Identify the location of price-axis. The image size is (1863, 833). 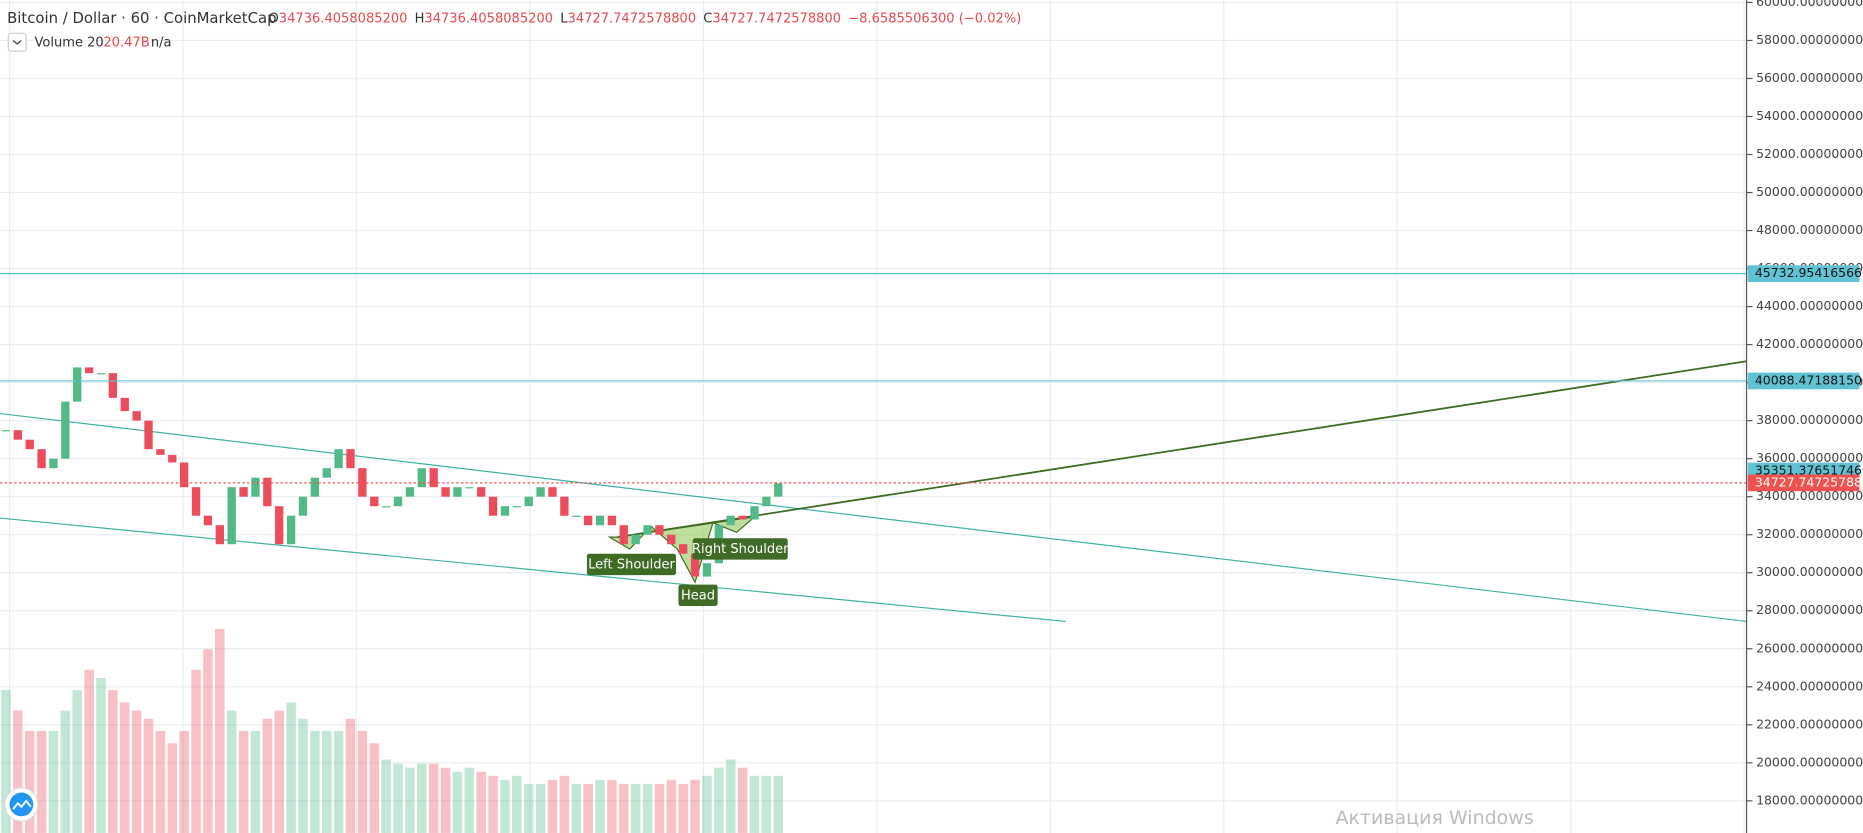
(1804, 416).